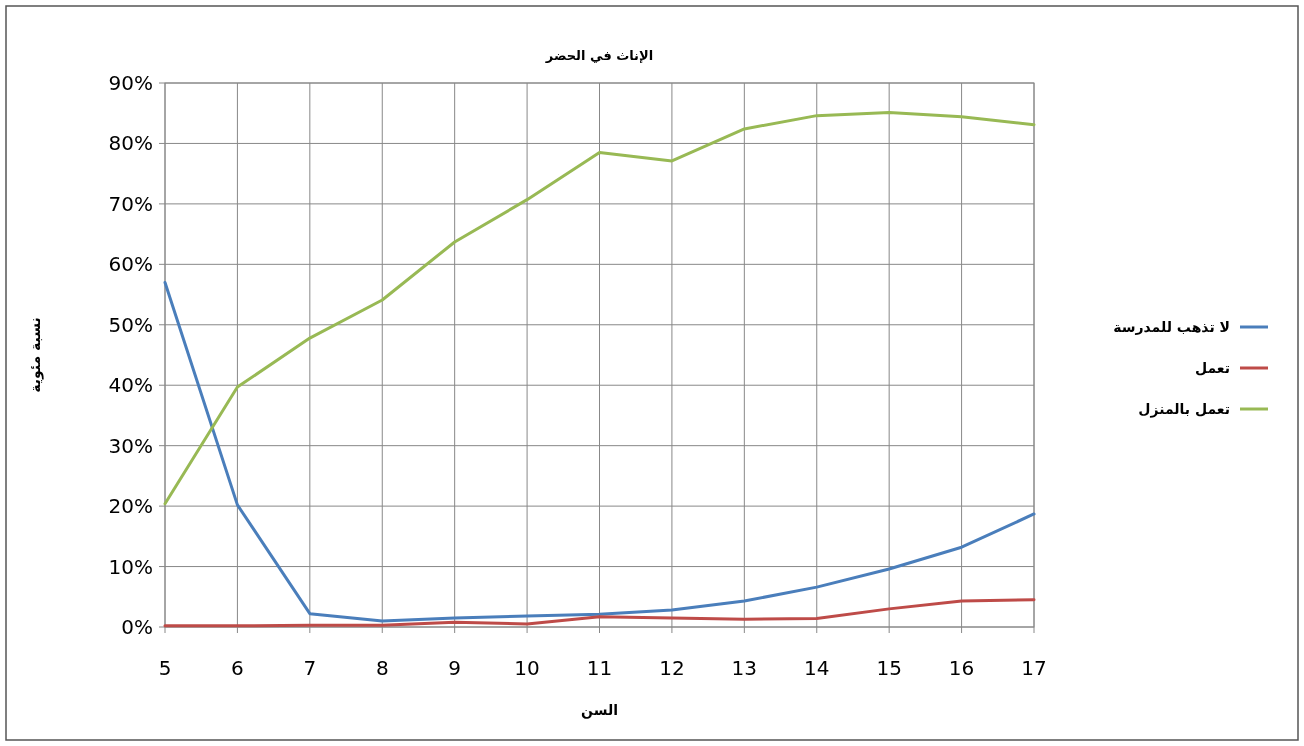 The image size is (1304, 746). I want to click on x-tick-label: 12, so click(672, 668).